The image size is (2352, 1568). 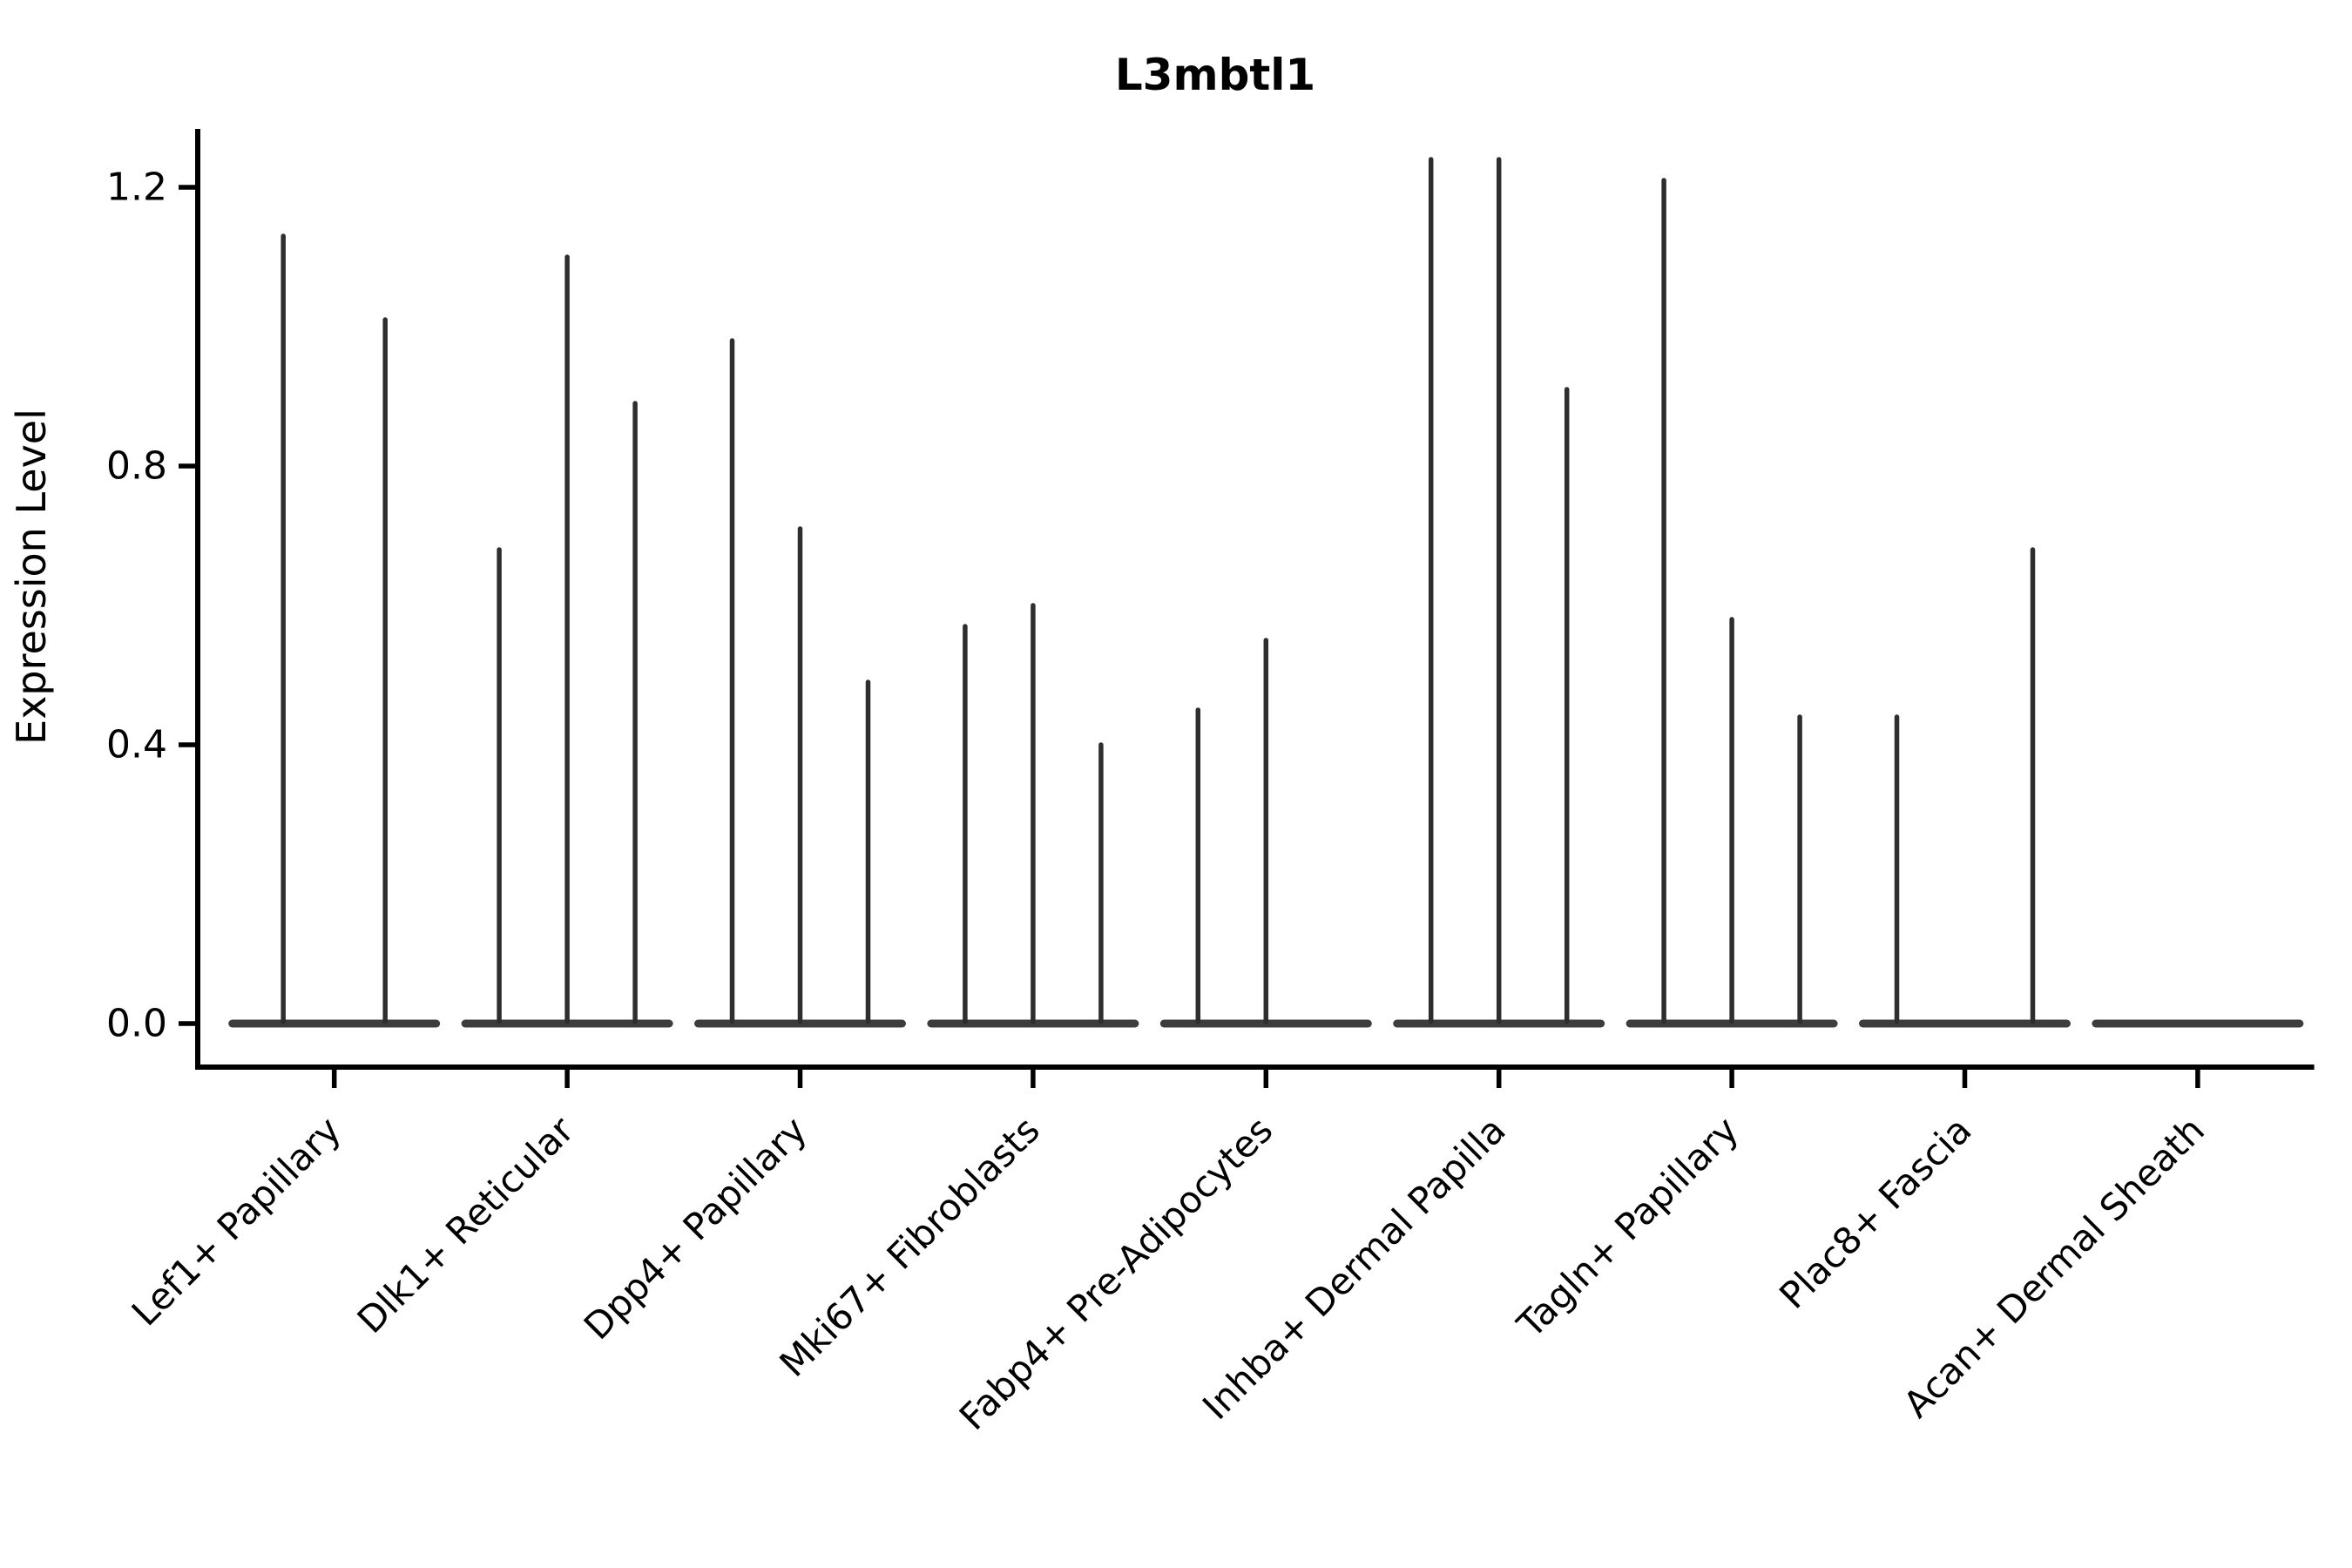 What do you see at coordinates (1628, 1227) in the screenshot?
I see `x-tick-label: Tagln+ Papillary` at bounding box center [1628, 1227].